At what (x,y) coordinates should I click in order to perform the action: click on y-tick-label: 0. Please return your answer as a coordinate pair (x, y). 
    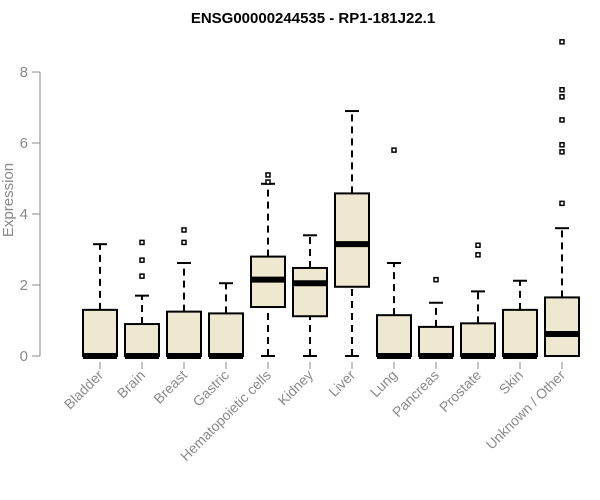
    Looking at the image, I should click on (24, 356).